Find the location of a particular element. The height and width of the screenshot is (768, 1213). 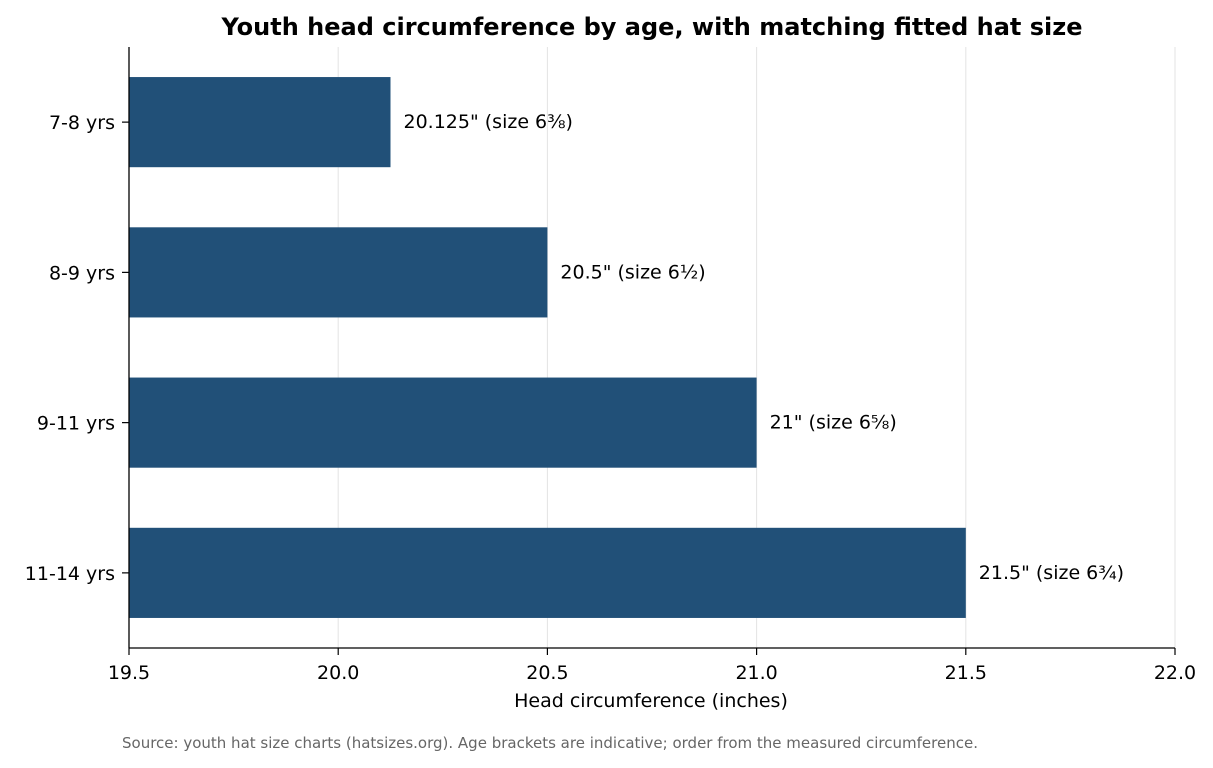

x-tick-label: 20.0 is located at coordinates (338, 673).